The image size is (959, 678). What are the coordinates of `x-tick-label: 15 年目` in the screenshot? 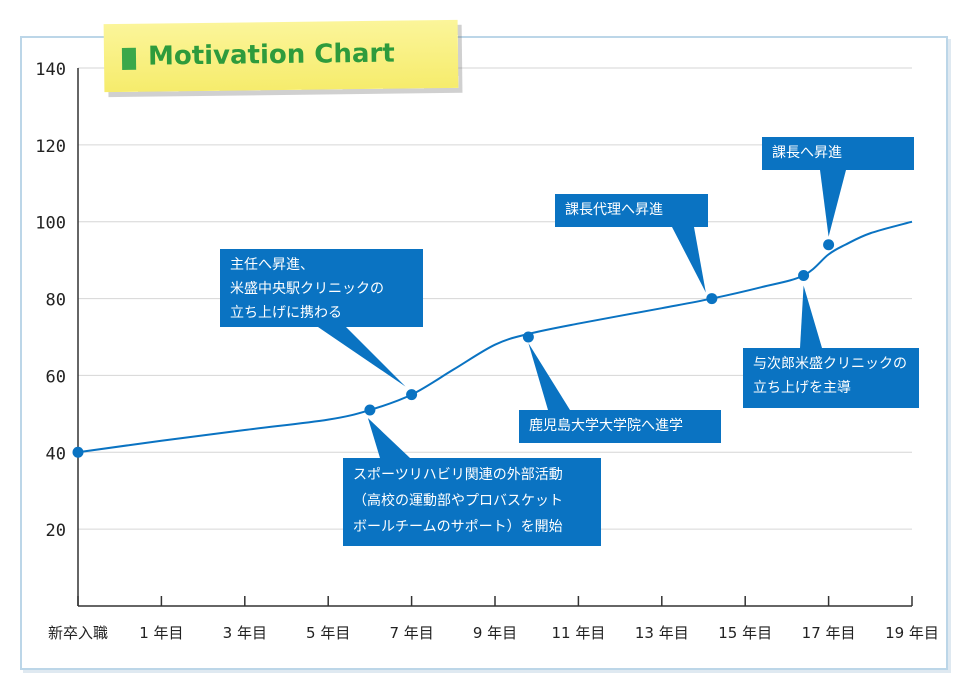 It's located at (745, 633).